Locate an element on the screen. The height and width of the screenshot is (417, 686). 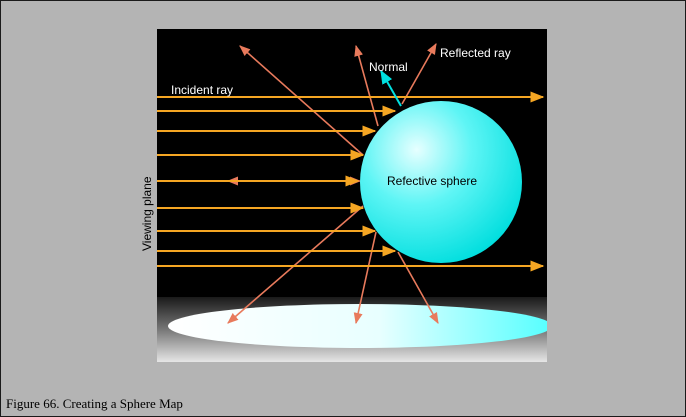
sphere-label: Refective sphere is located at coordinates (432, 181).